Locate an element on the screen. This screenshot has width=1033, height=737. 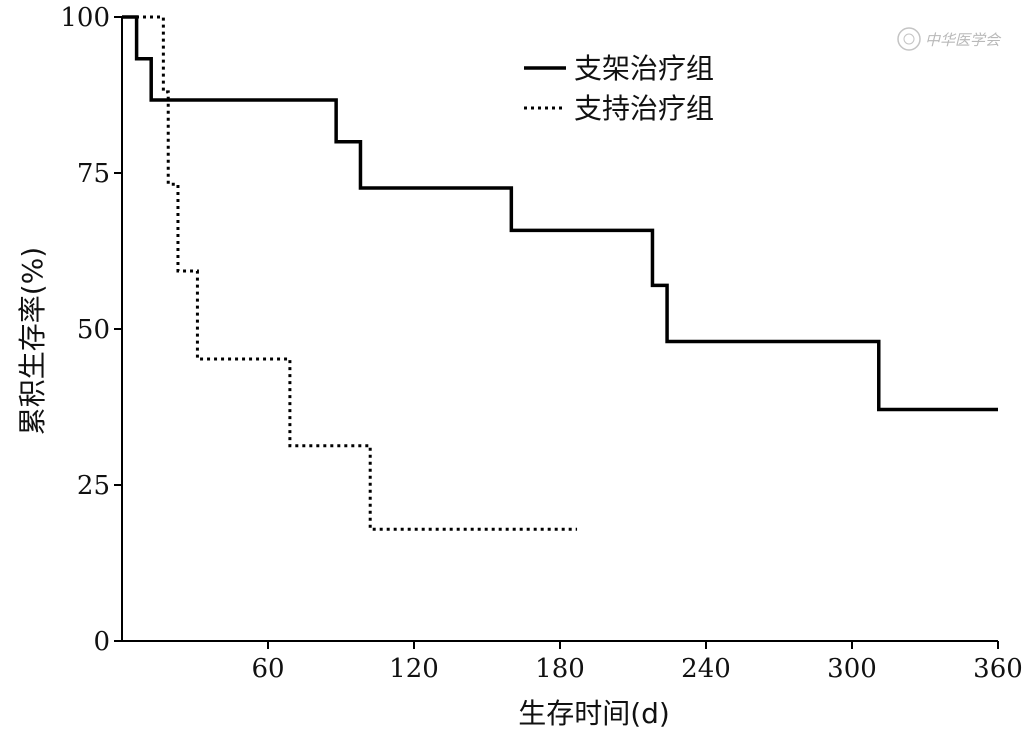
y-tick-label: 50 is located at coordinates (93, 330).